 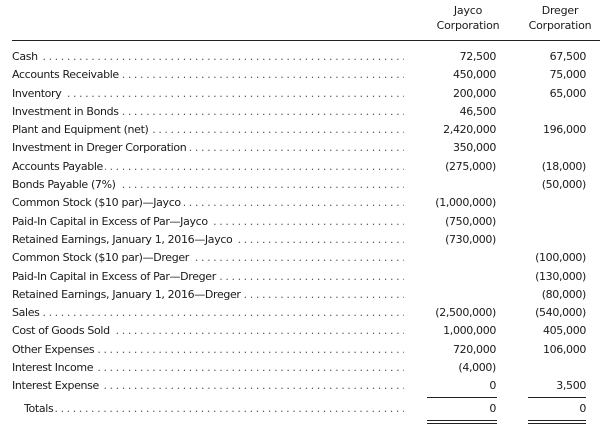 What do you see at coordinates (582, 408) in the screenshot?
I see `dreger-value: 0` at bounding box center [582, 408].